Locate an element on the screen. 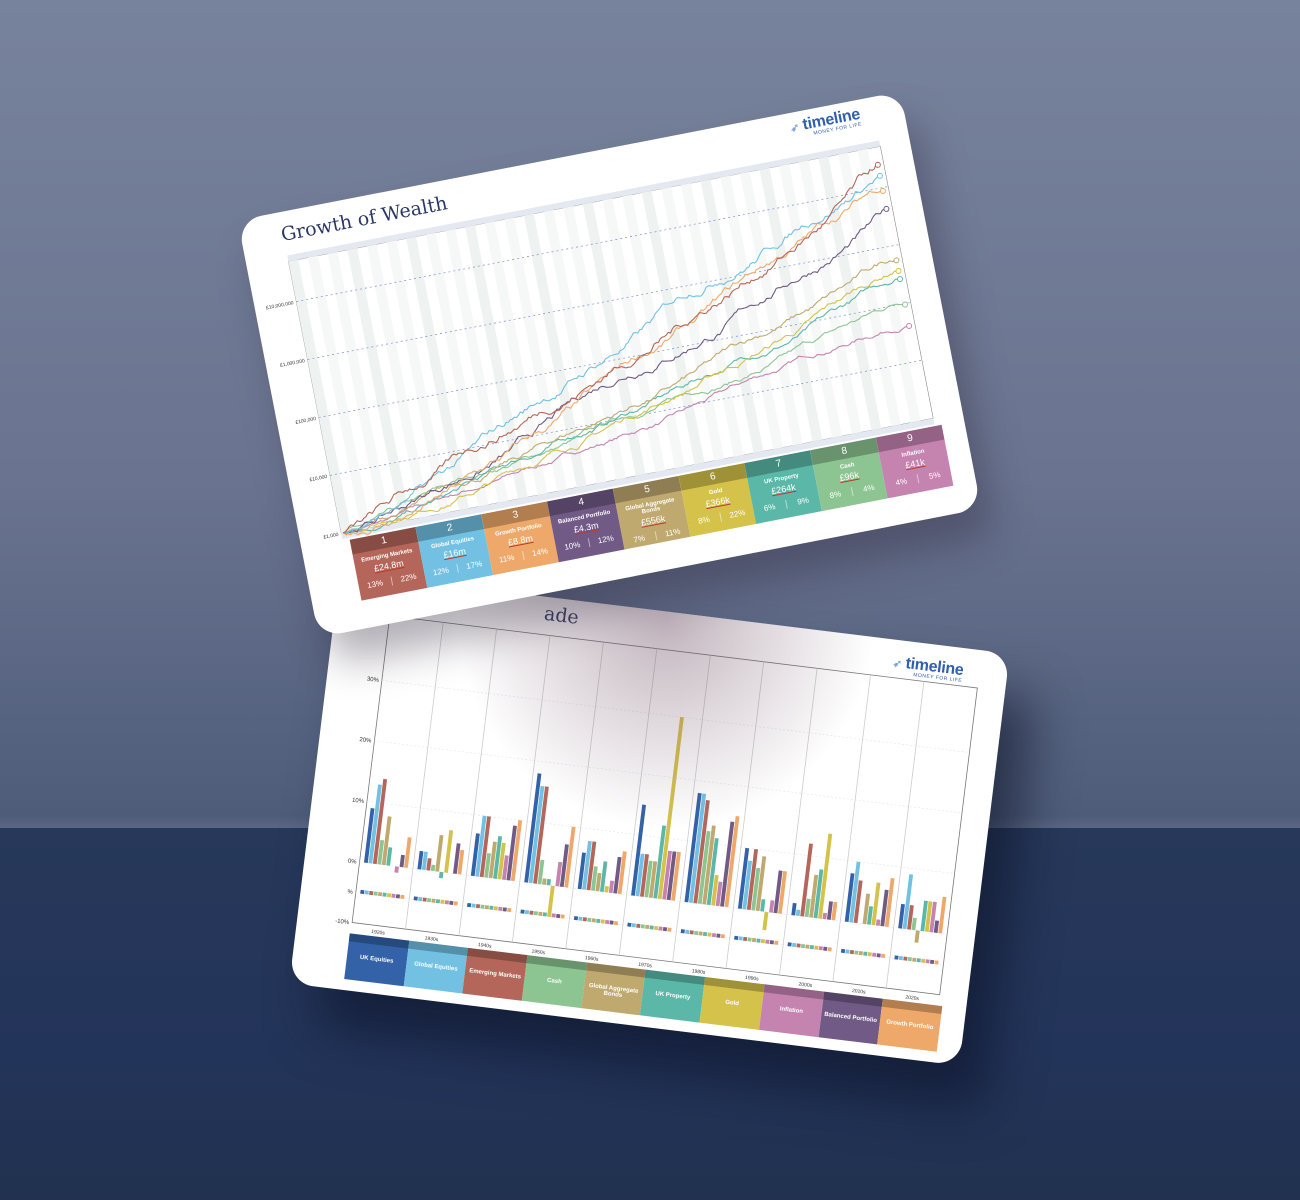 The width and height of the screenshot is (1300, 1200). y-tick-label: % is located at coordinates (350, 892).